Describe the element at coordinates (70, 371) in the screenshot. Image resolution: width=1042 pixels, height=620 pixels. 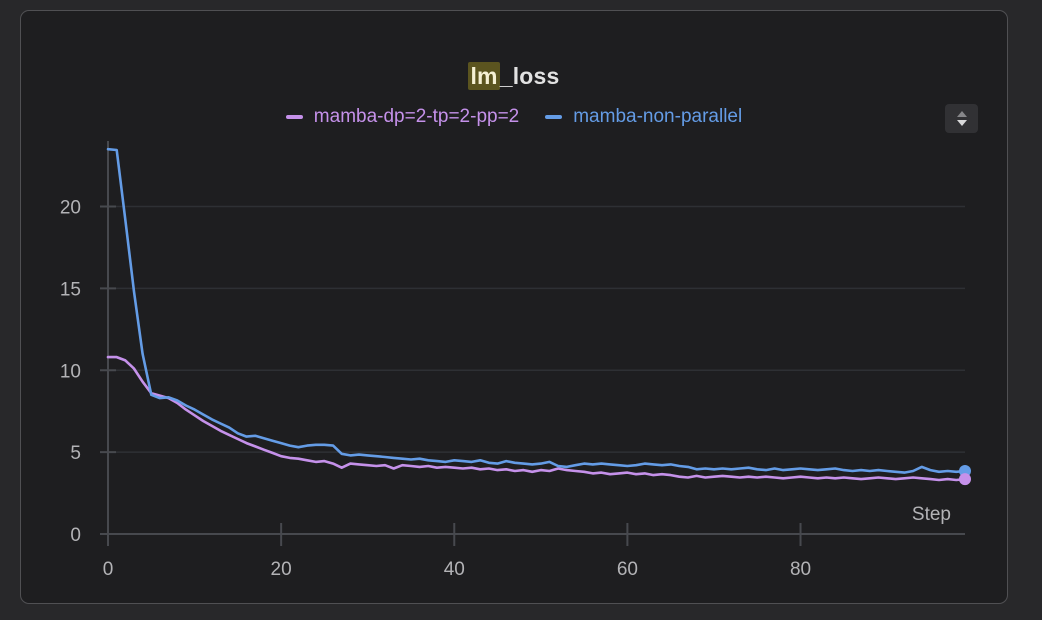
I see `y-tick-label-10: 10` at that location.